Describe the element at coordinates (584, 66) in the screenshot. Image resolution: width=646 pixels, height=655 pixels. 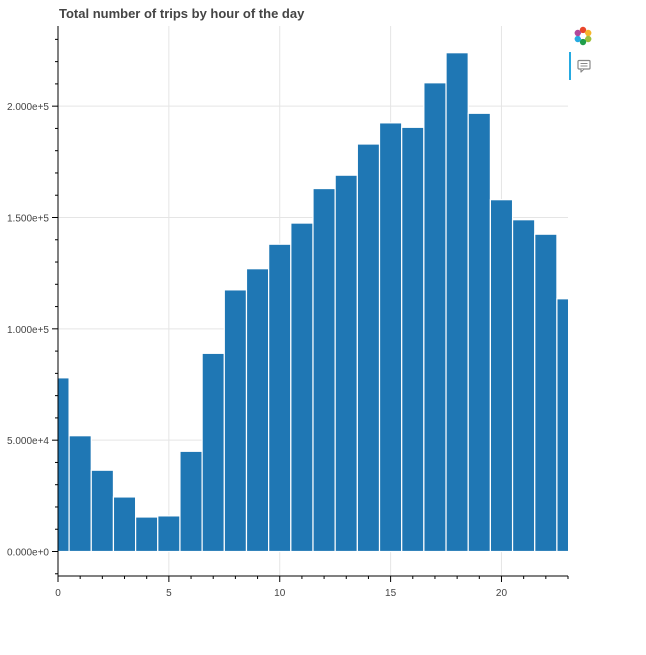
I see `hover-tool-icon` at that location.